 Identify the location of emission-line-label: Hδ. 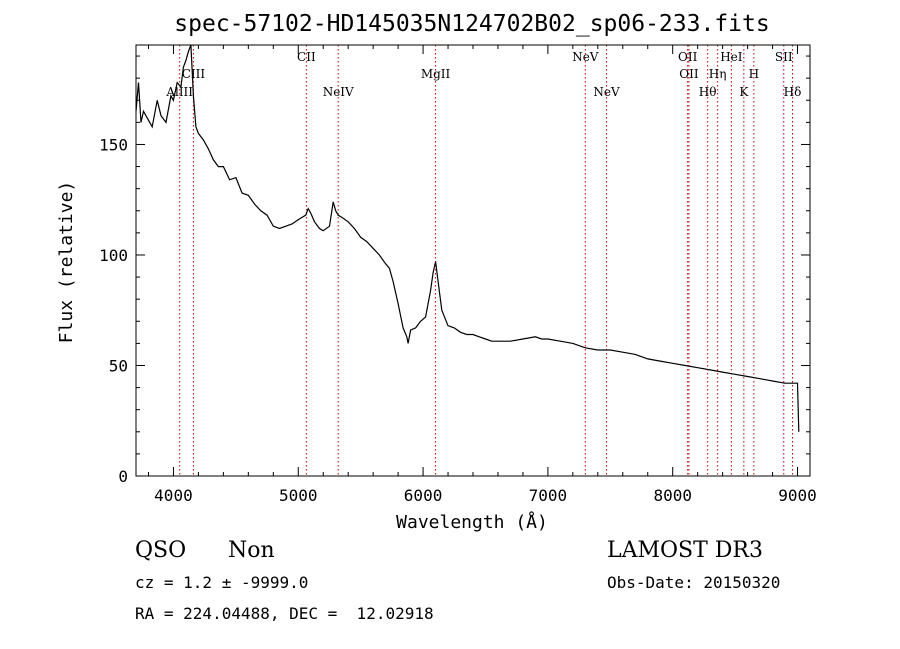
(793, 92).